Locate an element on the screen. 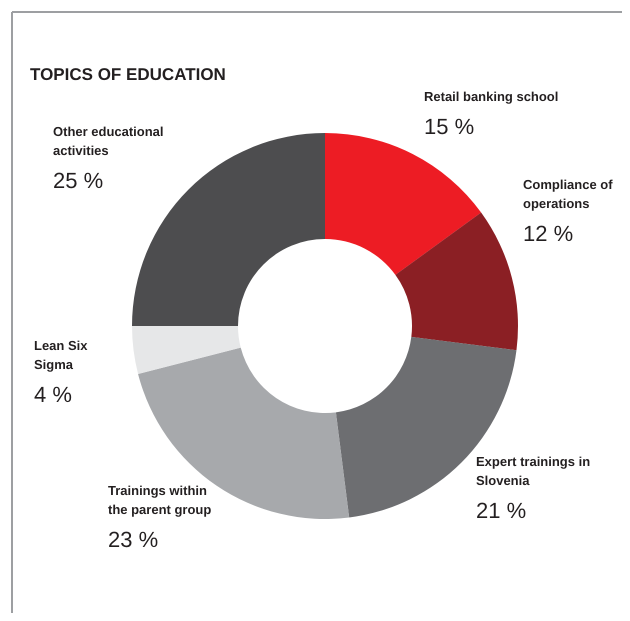 The image size is (630, 621). data-label: 25 % is located at coordinates (78, 180).